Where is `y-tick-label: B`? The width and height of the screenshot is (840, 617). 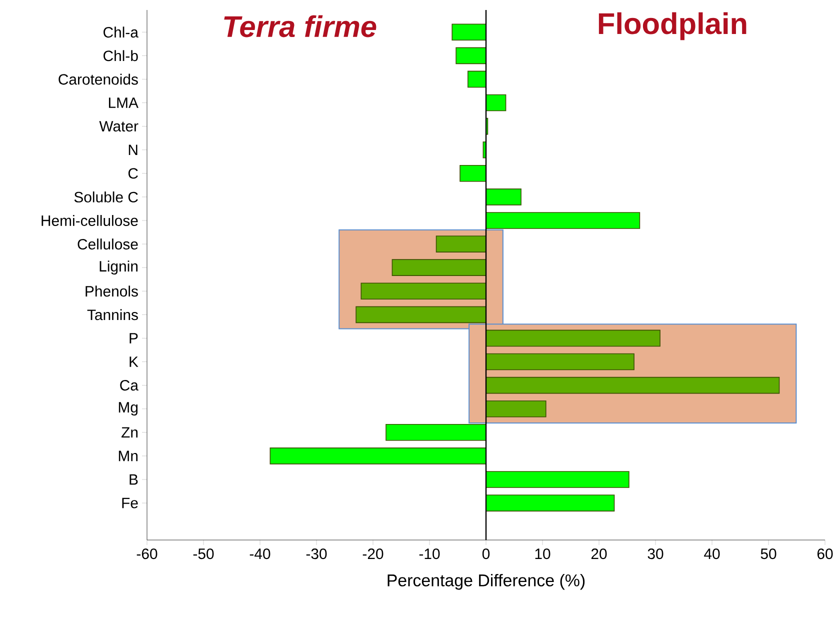 y-tick-label: B is located at coordinates (134, 479).